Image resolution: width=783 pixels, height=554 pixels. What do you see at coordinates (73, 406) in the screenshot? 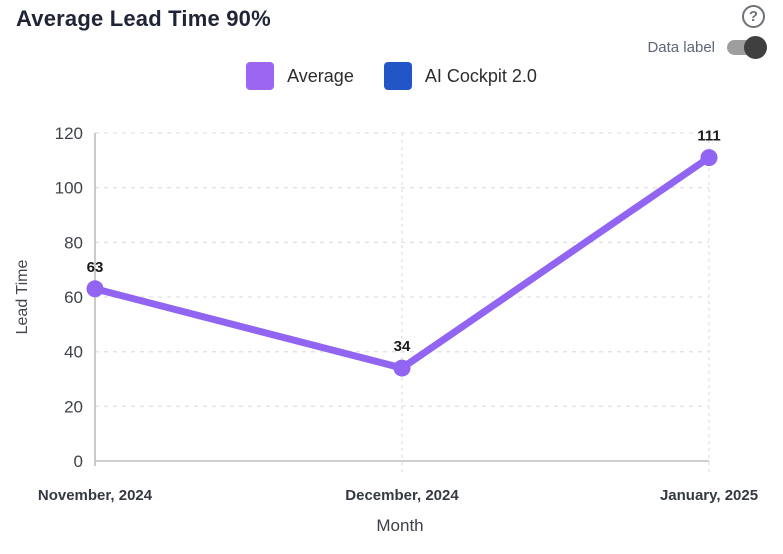
I see `y-axis-tick-label: 20` at bounding box center [73, 406].